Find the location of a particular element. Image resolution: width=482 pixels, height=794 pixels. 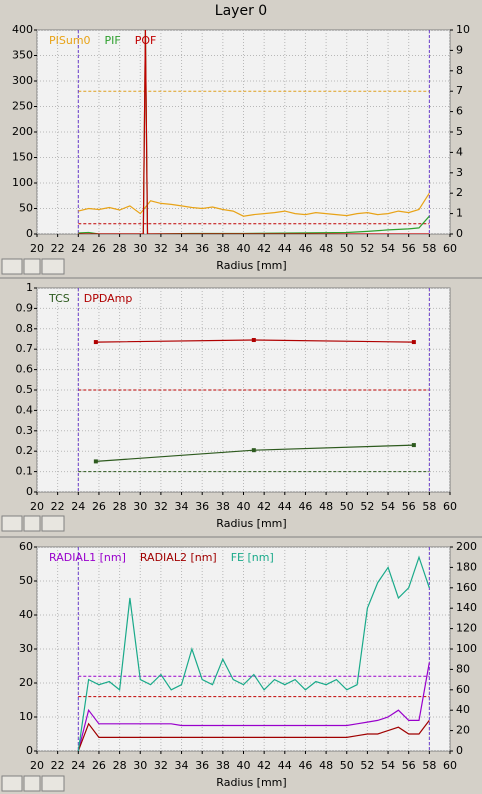

y-tick-label: 1 is located at coordinates (29, 287).